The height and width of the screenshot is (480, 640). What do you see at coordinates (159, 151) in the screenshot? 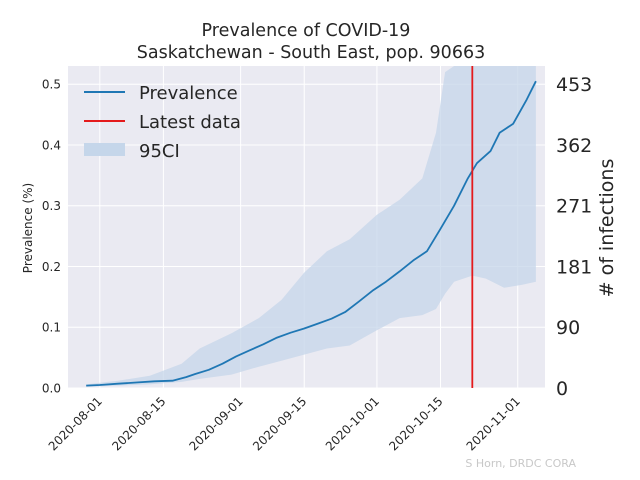
I see `legend-label-ci: 95CI` at bounding box center [159, 151].